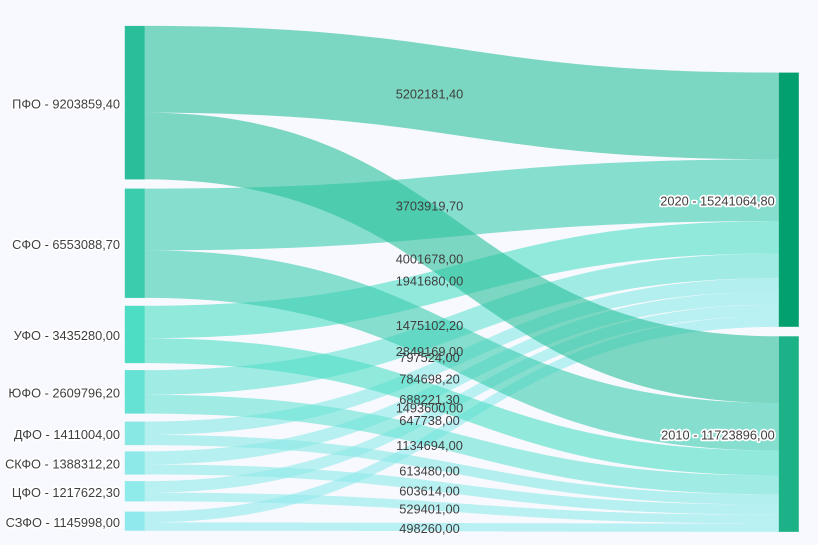 This screenshot has height=545, width=818. I want to click on svg-text: 688221,30, so click(429, 399).